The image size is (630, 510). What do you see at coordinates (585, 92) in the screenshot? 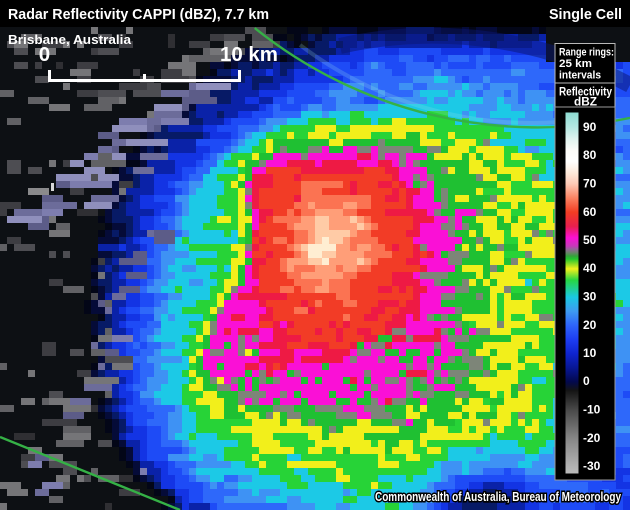
I see `svg-text: Reflectivity` at bounding box center [585, 92].